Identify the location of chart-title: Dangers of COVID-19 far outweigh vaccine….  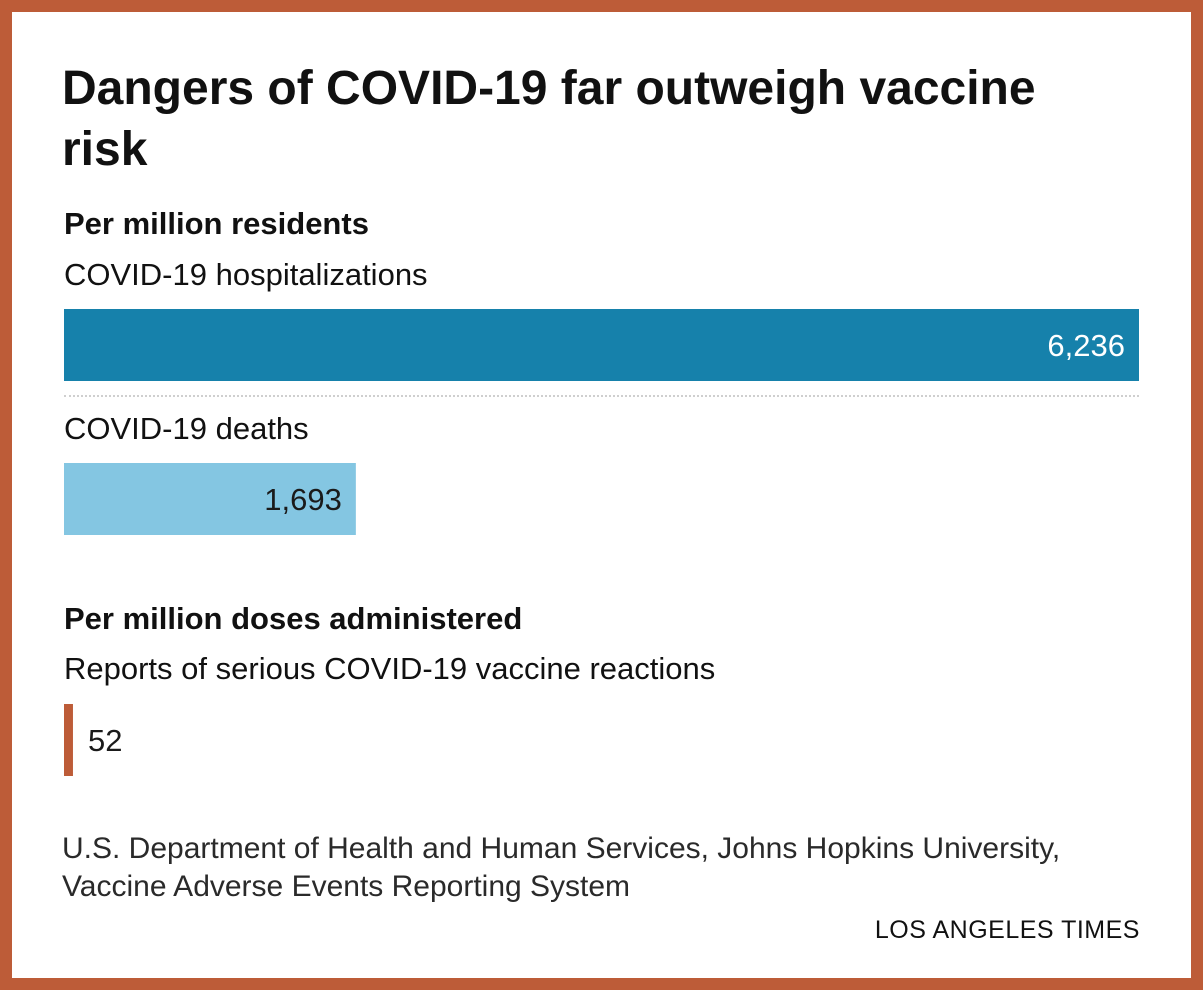
(549, 119).